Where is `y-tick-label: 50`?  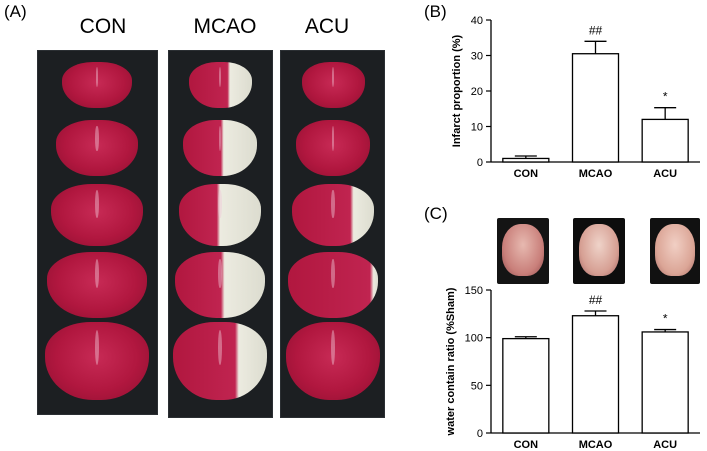
y-tick-label: 50 is located at coordinates (477, 386).